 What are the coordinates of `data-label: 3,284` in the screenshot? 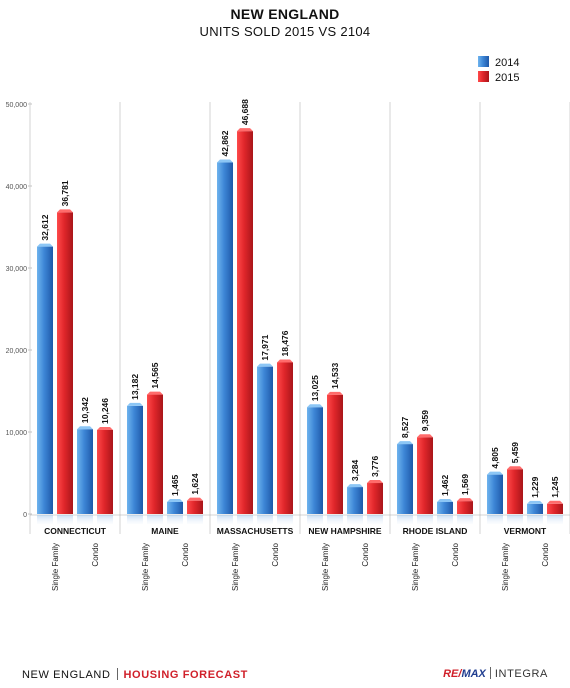 It's located at (355, 471).